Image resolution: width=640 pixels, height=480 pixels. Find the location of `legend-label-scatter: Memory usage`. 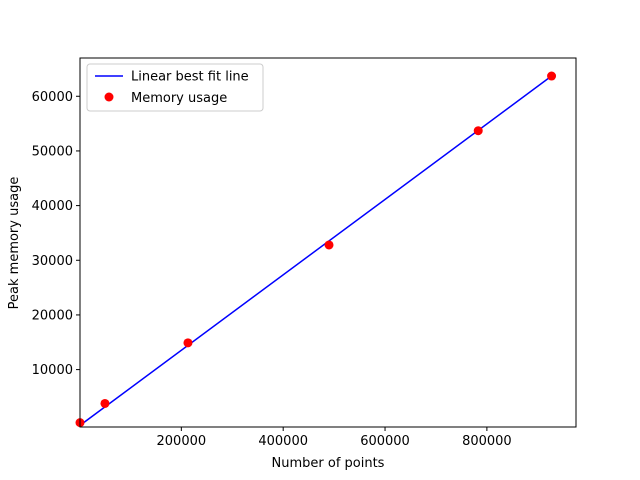

legend-label-scatter: Memory usage is located at coordinates (179, 98).